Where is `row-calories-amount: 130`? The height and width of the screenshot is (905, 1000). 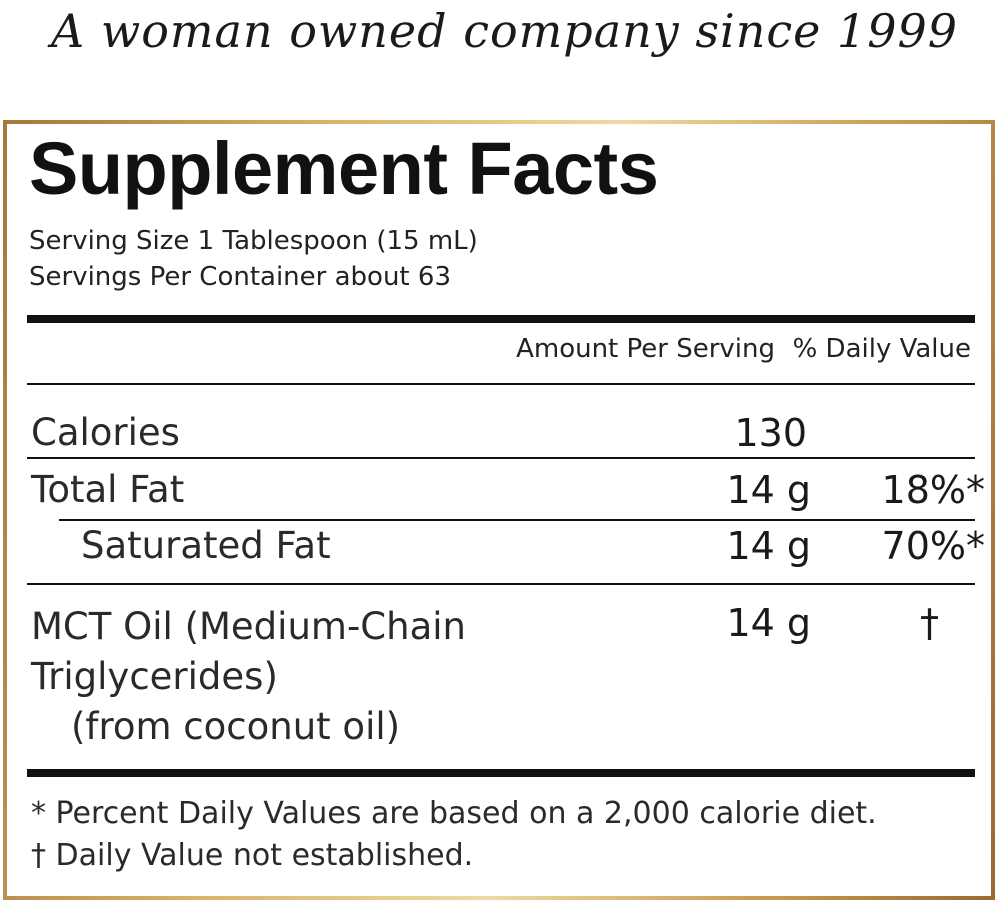
row-calories-amount: 130 is located at coordinates (770, 433).